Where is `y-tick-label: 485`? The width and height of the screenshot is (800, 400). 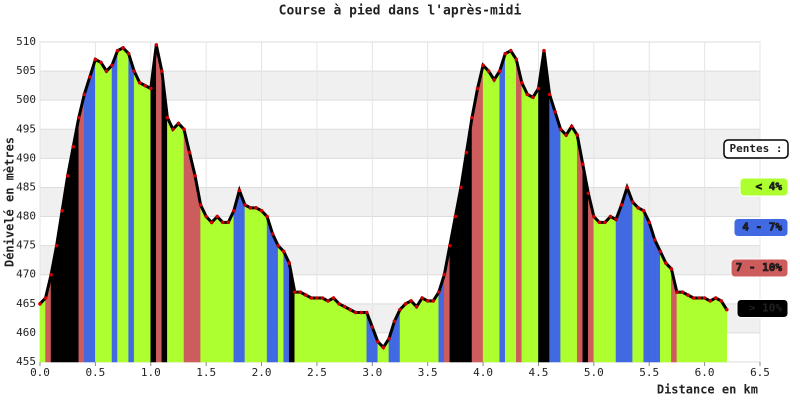 y-tick-label: 485 is located at coordinates (26, 186).